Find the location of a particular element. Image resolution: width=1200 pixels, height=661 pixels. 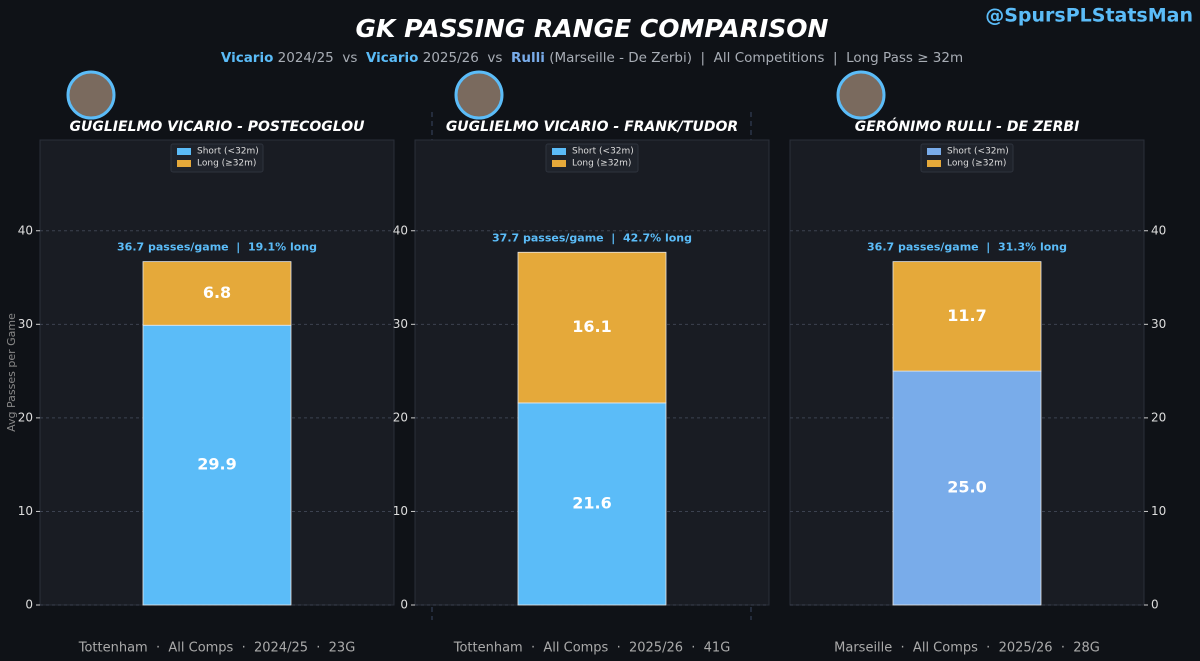

value-label: 21.6 is located at coordinates (591, 502).